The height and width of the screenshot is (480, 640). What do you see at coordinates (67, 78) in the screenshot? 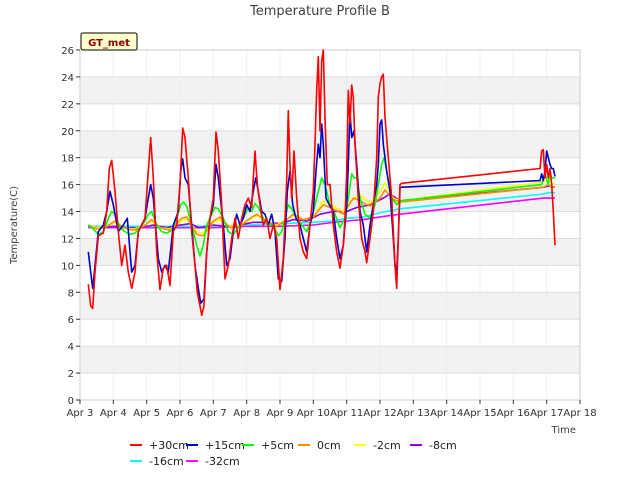
I see `y-tick-label: 24` at bounding box center [67, 78].